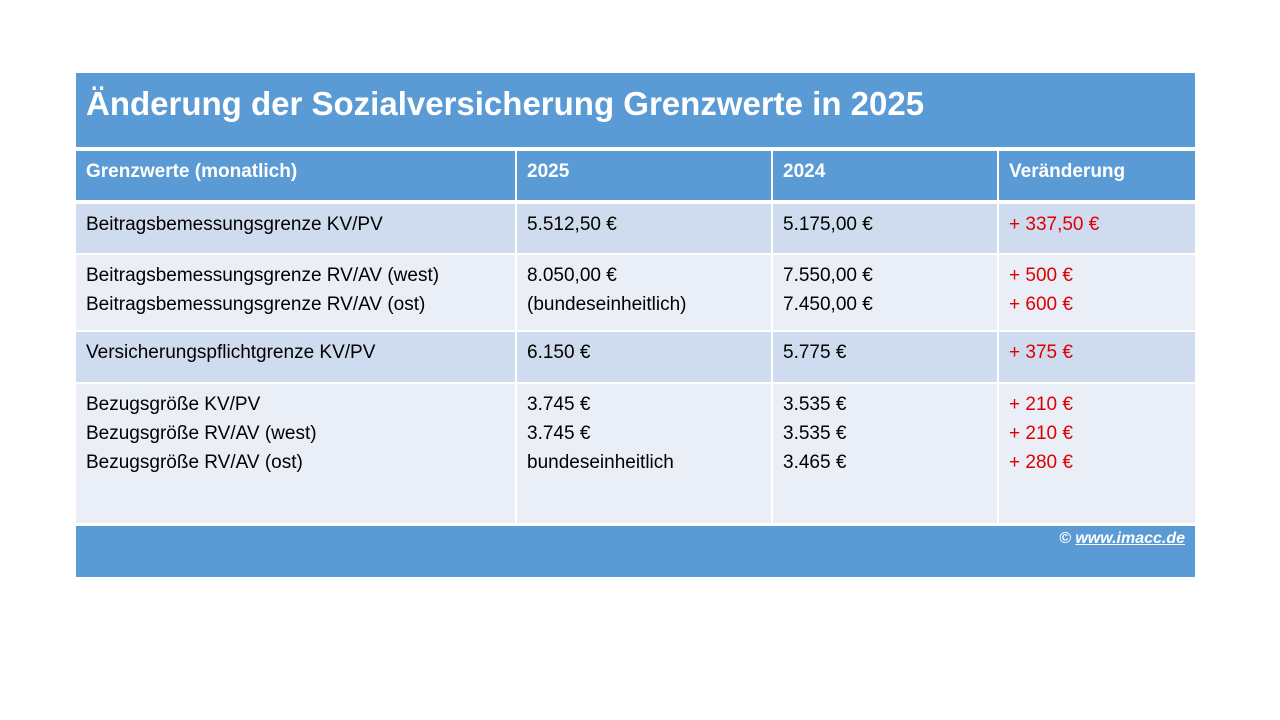 This screenshot has width=1280, height=720. I want to click on copyright: ©, so click(1065, 538).